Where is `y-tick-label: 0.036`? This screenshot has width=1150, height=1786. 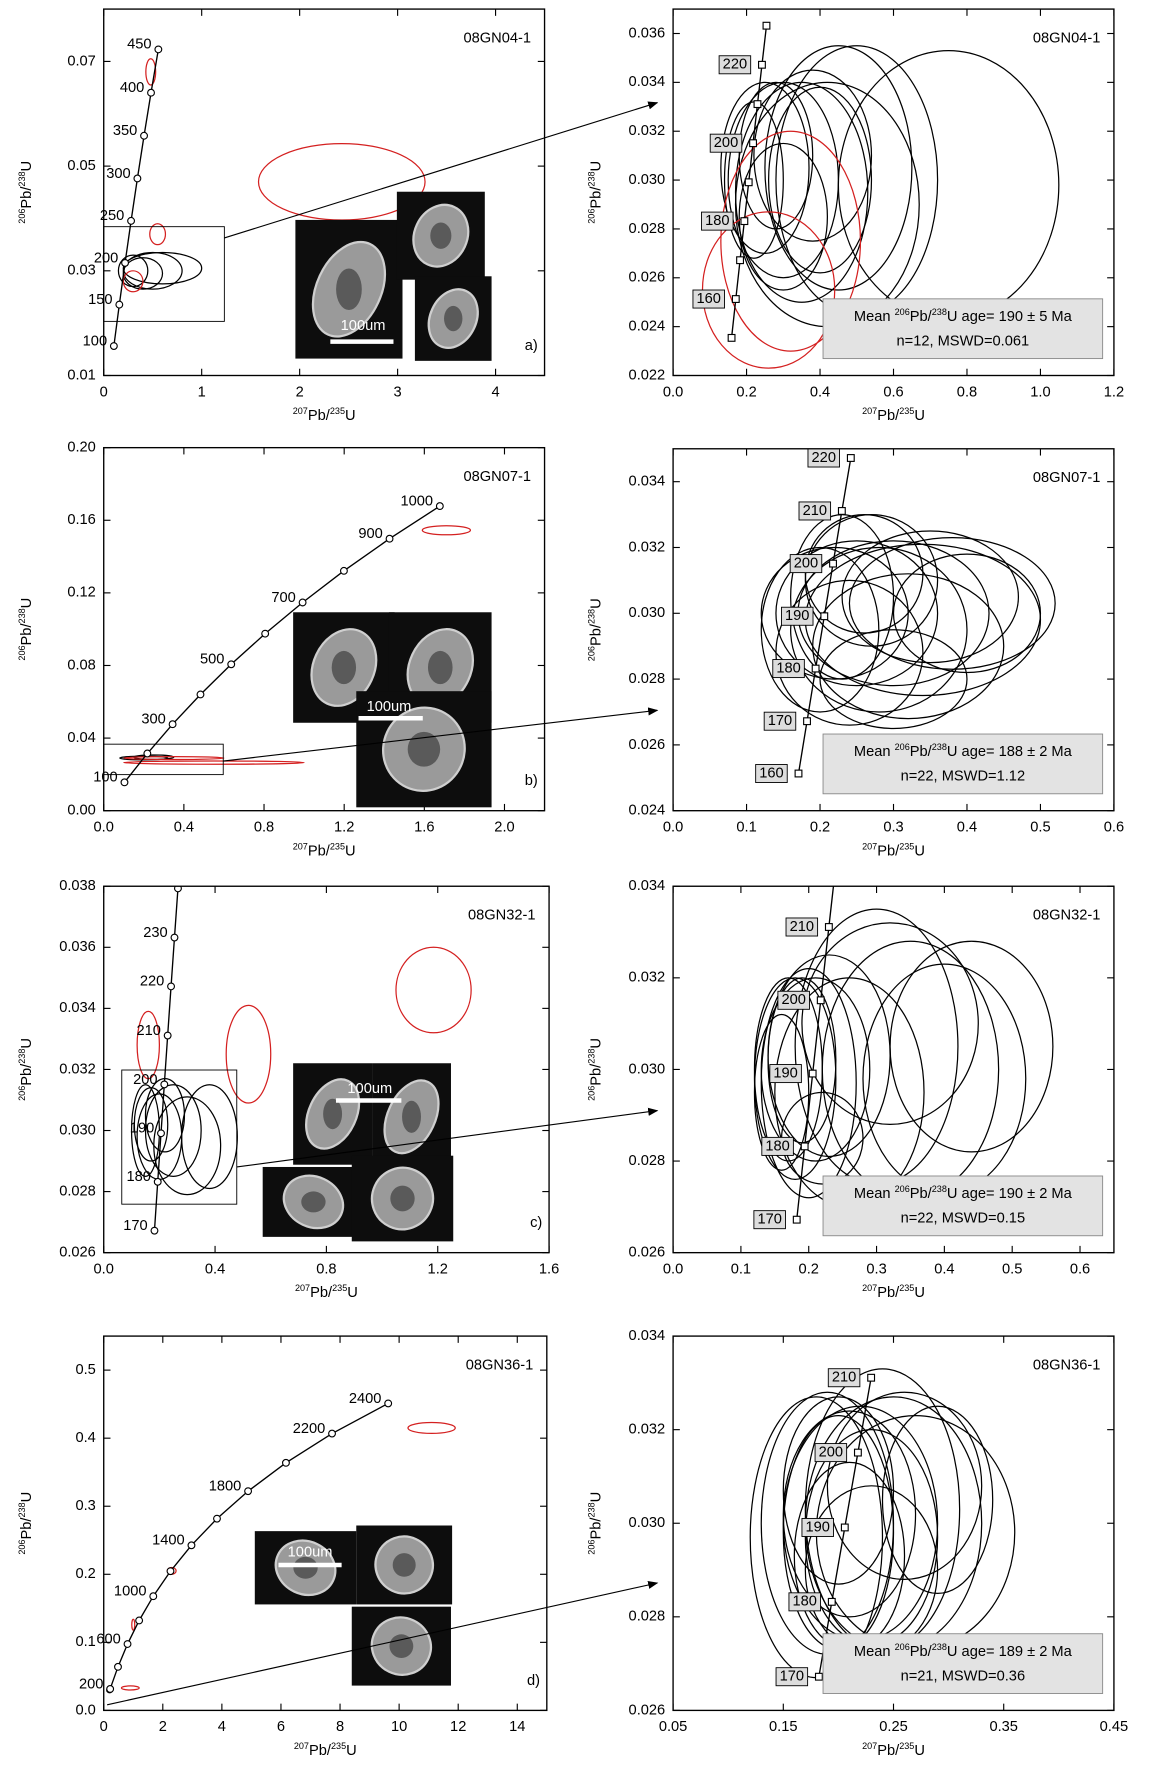
y-tick-label: 0.036 is located at coordinates (647, 33).